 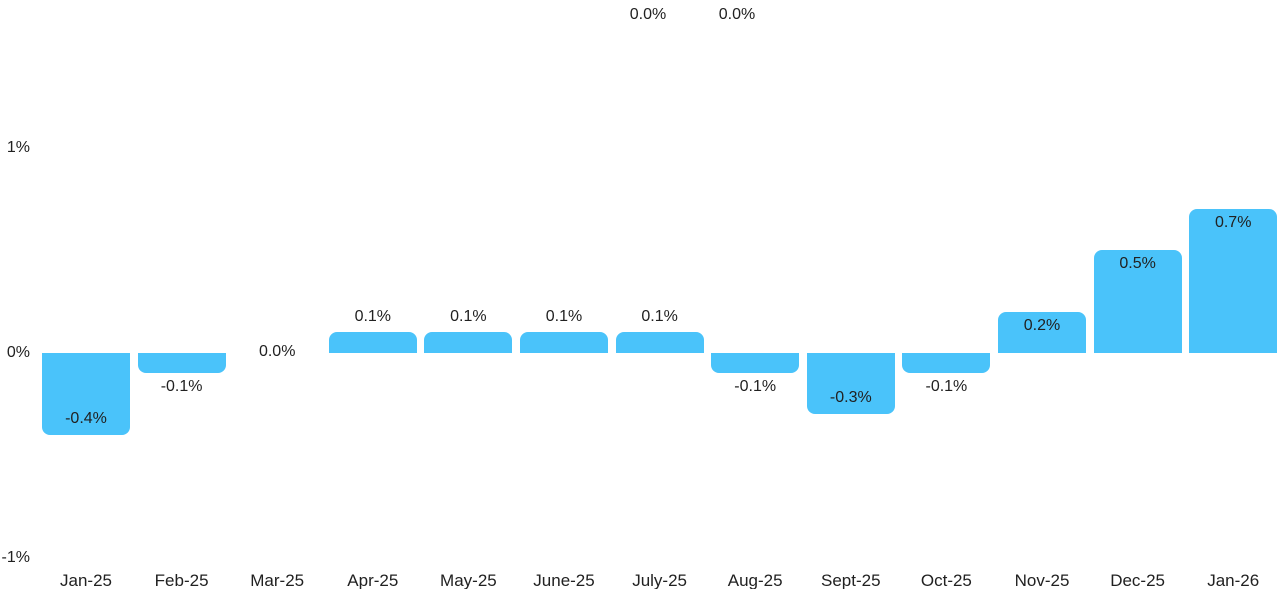 I want to click on bar-value-label: 0.7%, so click(x=1233, y=222).